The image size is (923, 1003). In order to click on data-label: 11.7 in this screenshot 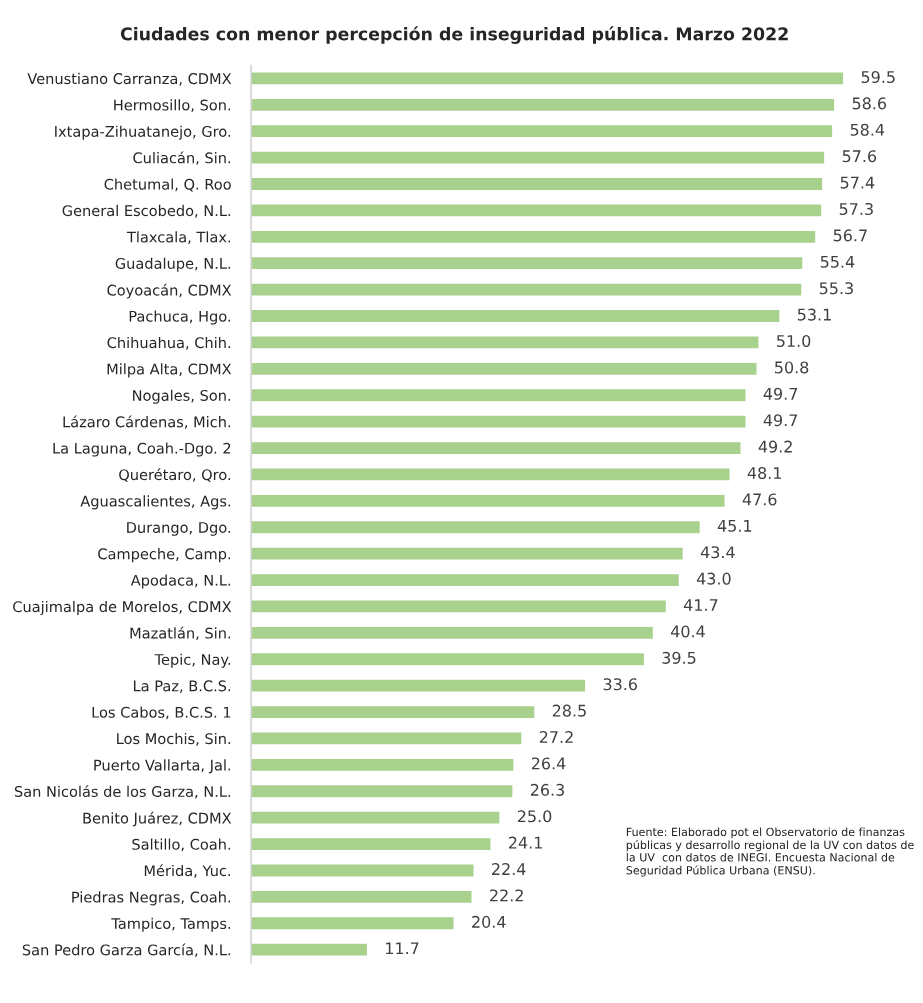, I will do `click(402, 948)`.